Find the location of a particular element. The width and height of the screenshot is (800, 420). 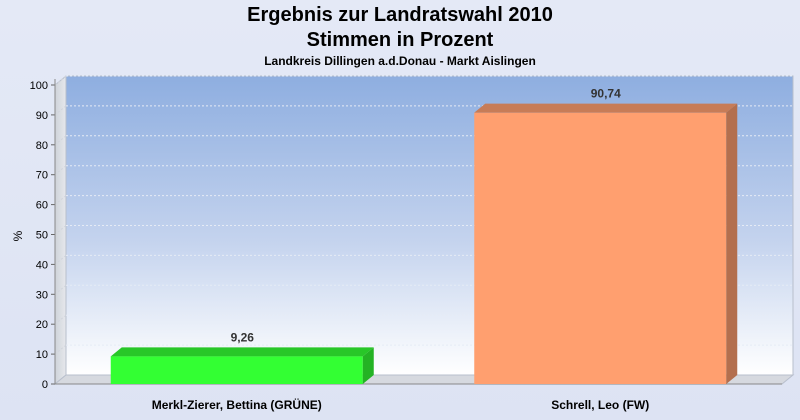

y-tick-label: 40 is located at coordinates (42, 265).